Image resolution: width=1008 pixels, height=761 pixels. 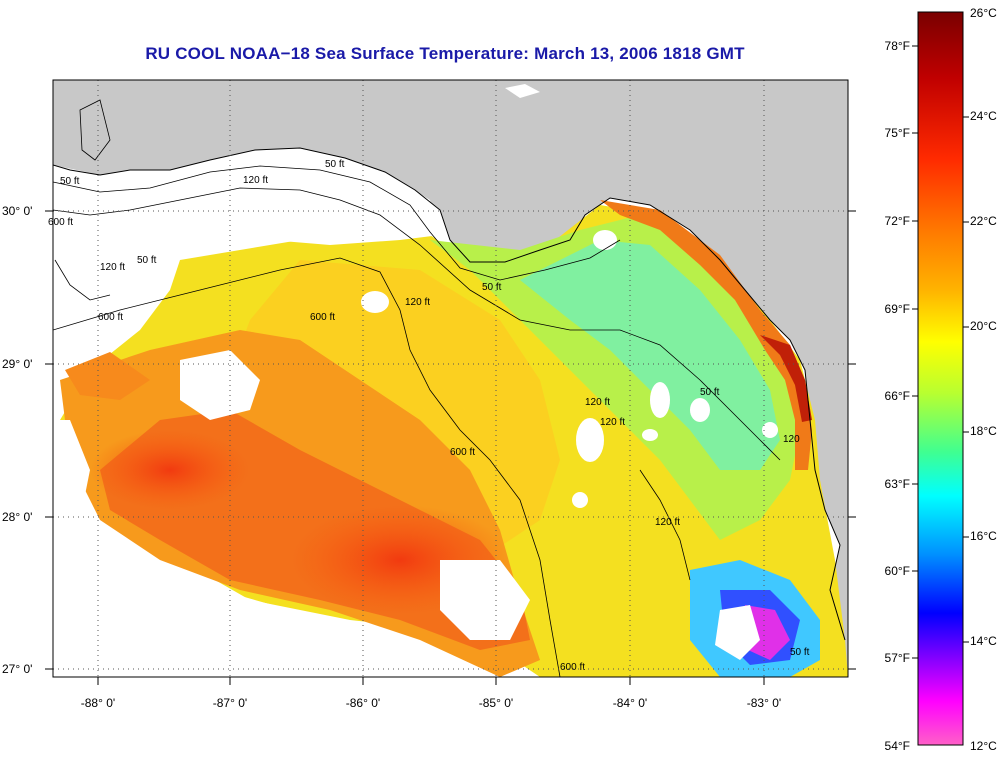 I want to click on celsius-label: 24°C, so click(x=983, y=116).